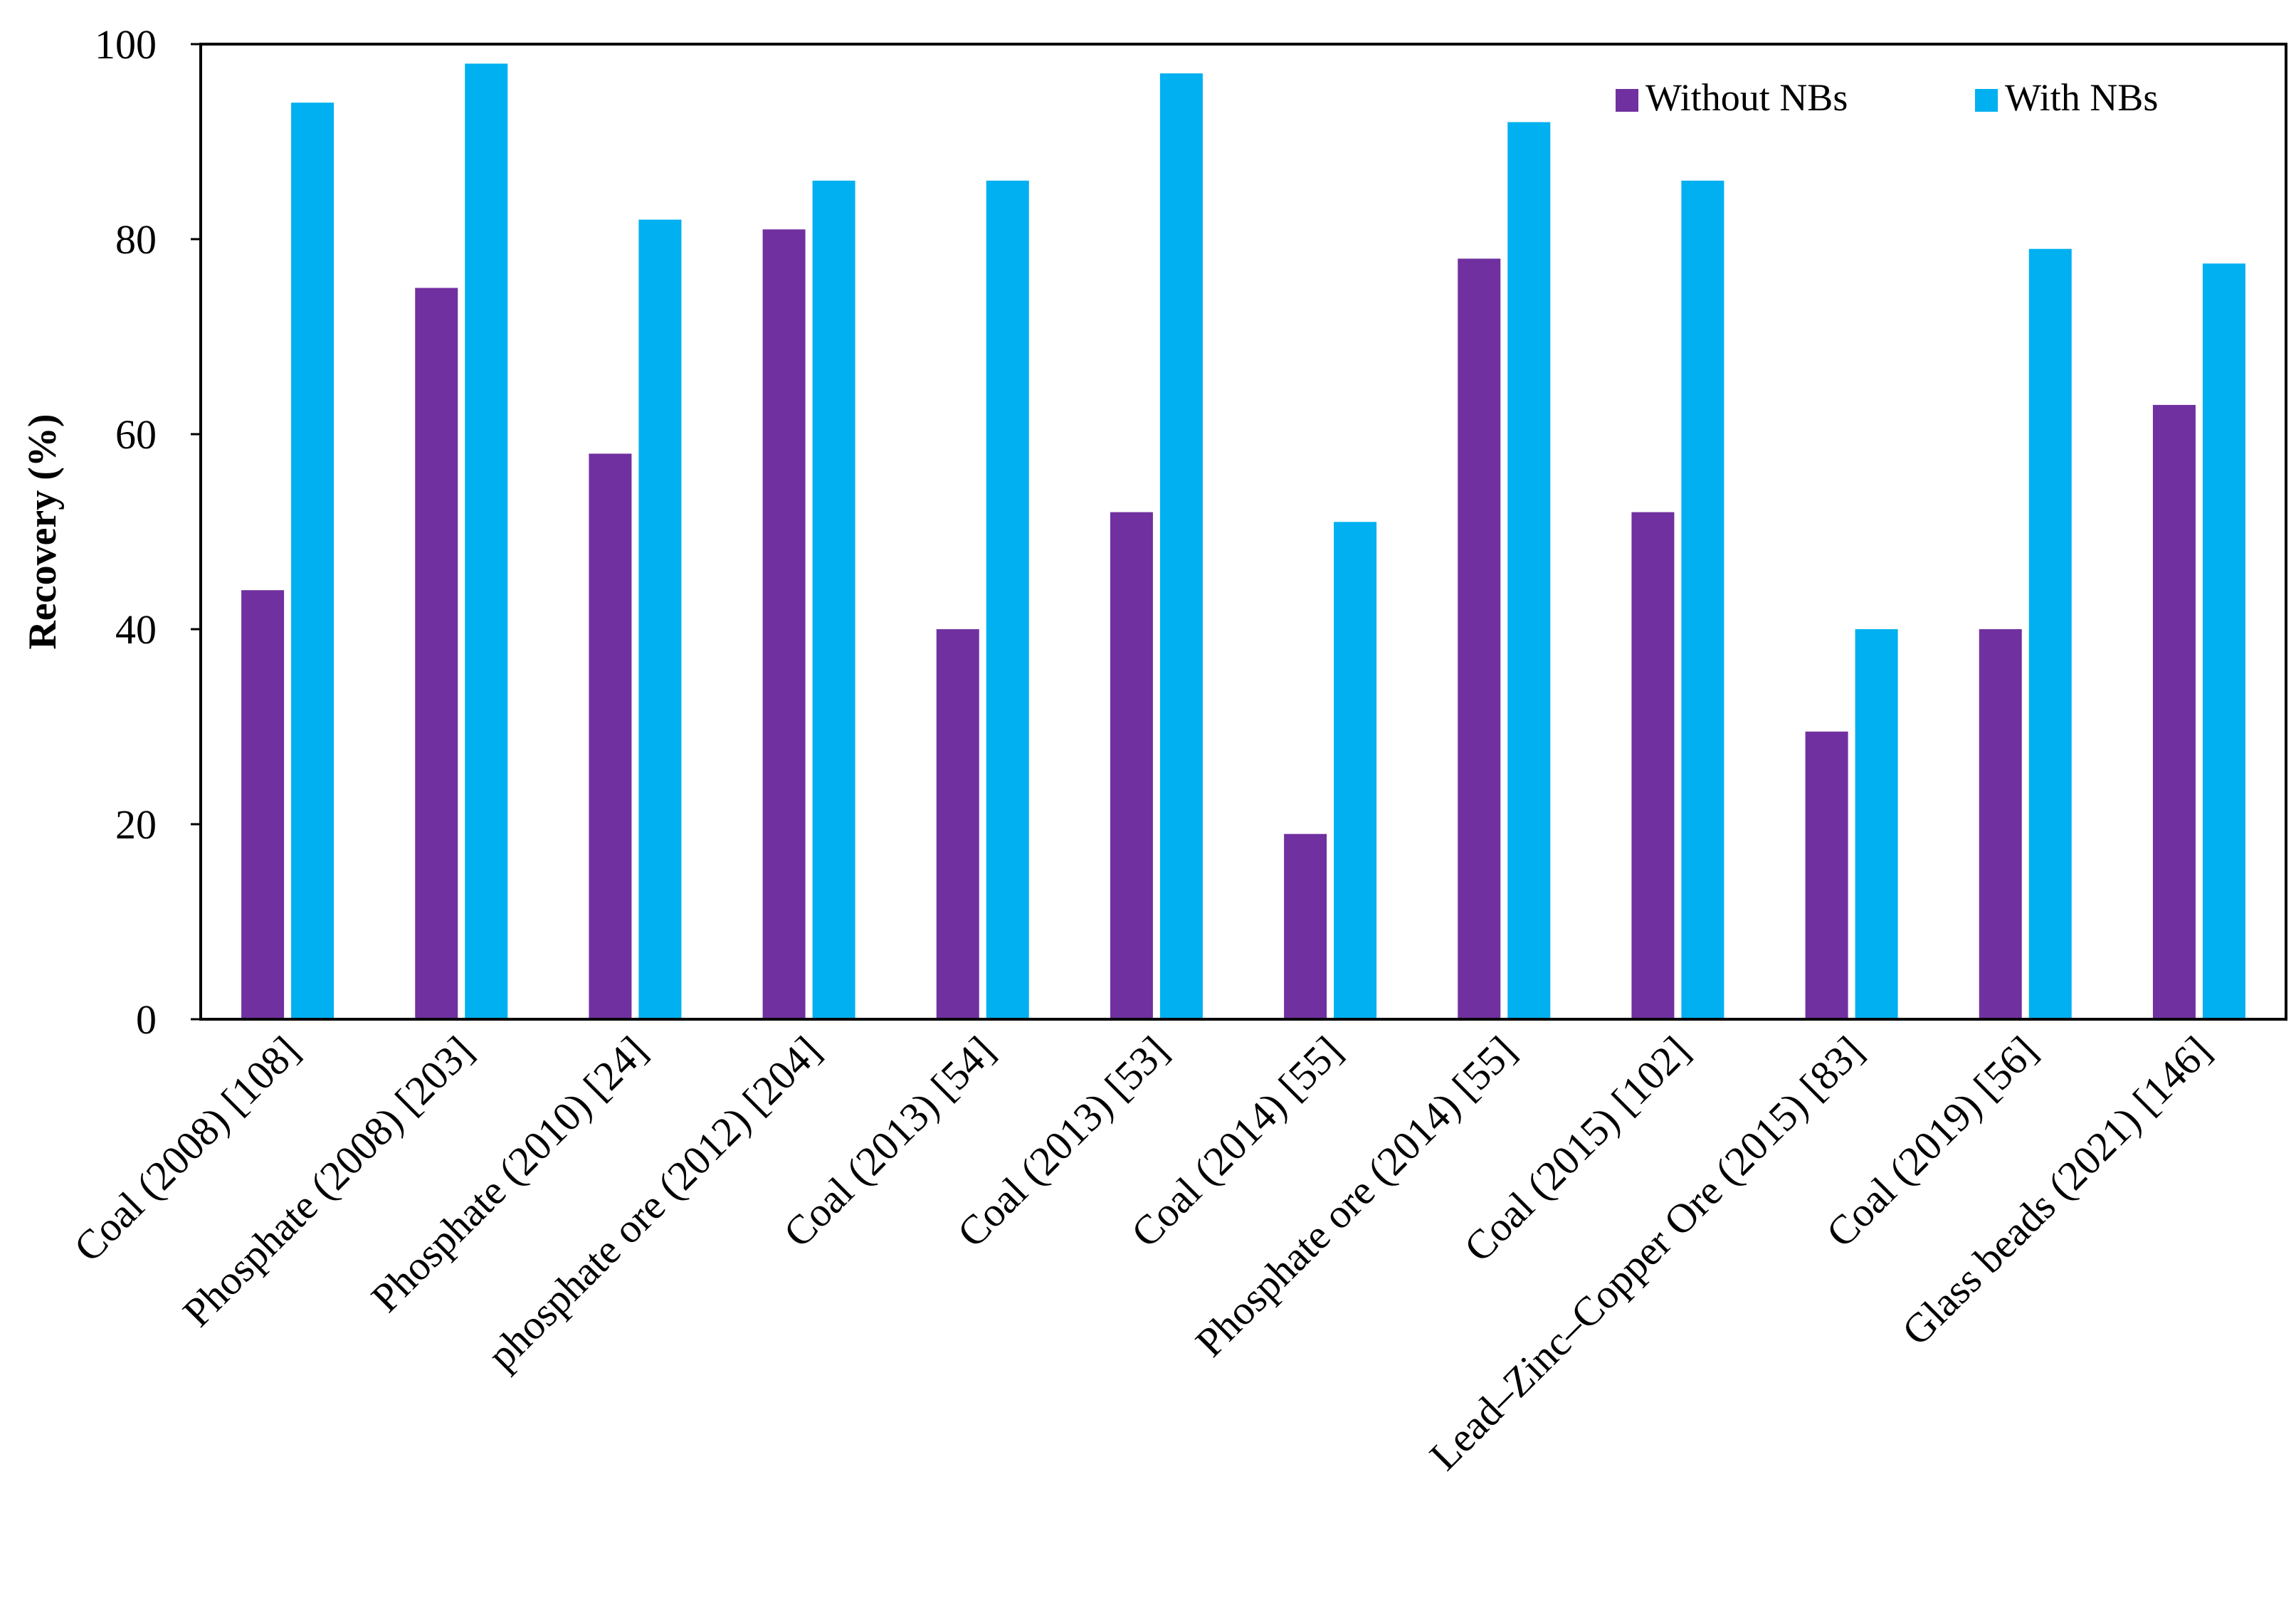  I want to click on y-tick-label: 60, so click(136, 435).